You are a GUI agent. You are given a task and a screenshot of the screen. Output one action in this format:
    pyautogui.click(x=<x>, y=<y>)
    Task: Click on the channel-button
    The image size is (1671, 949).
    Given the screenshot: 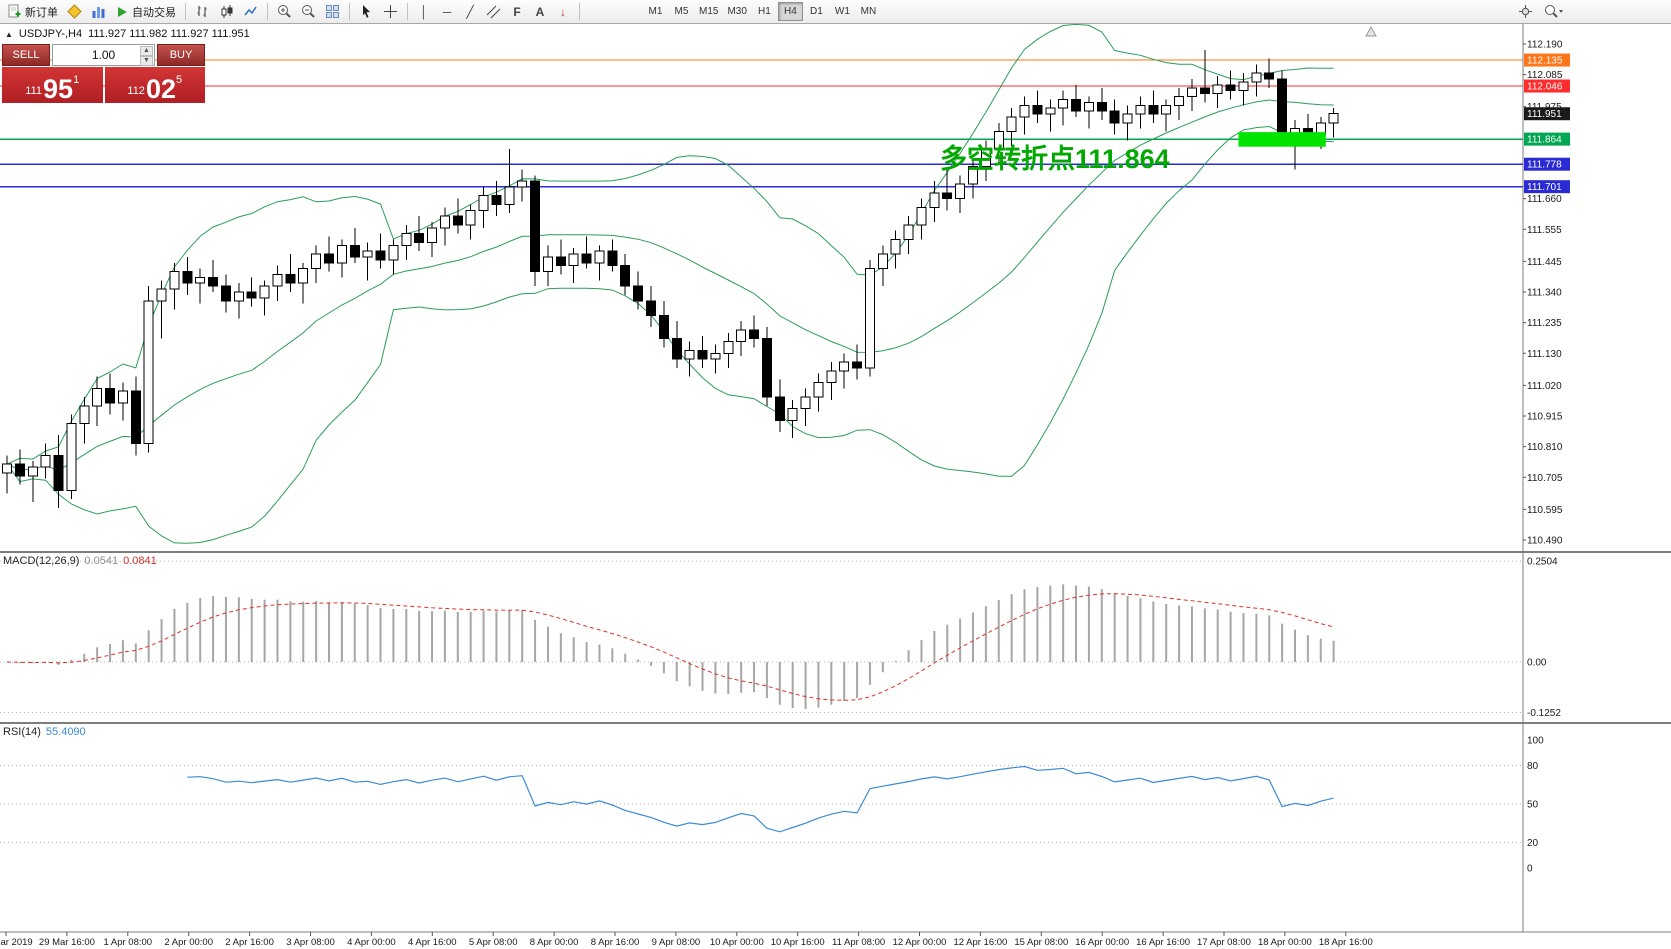 What is the action you would take?
    pyautogui.click(x=493, y=11)
    